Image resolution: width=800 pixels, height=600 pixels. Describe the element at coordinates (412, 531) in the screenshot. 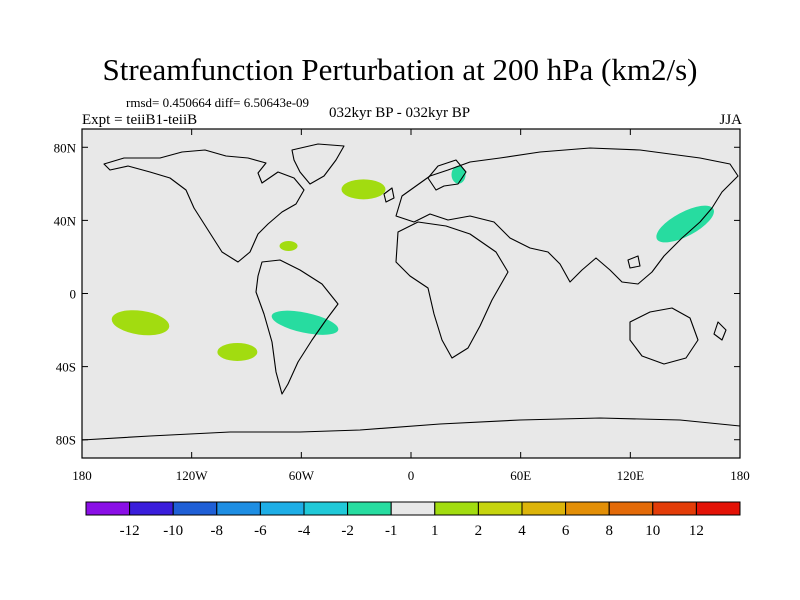

I see `colorbar-labels: -12 -10 -8 -6 -4 -2 -1 1 2 4 6 8 10 12` at that location.